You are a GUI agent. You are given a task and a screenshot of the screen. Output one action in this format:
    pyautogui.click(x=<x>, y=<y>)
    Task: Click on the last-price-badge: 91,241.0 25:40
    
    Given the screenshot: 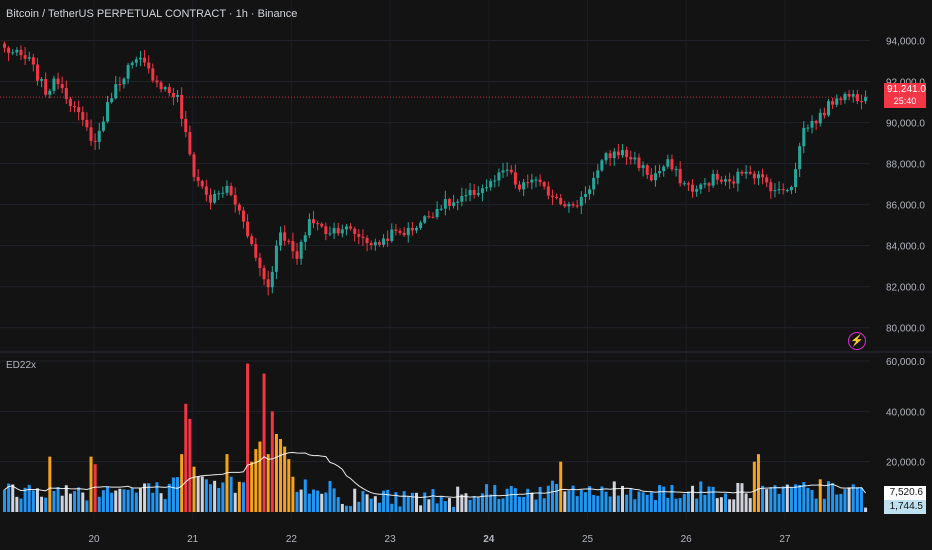 What is the action you would take?
    pyautogui.click(x=905, y=95)
    